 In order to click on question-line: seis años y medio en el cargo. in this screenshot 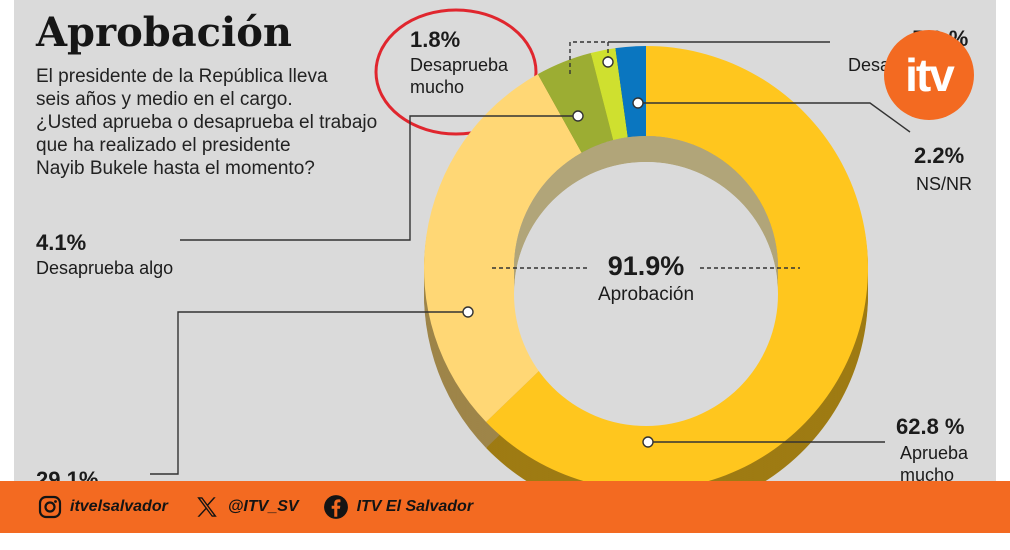, I will do `click(164, 99)`.